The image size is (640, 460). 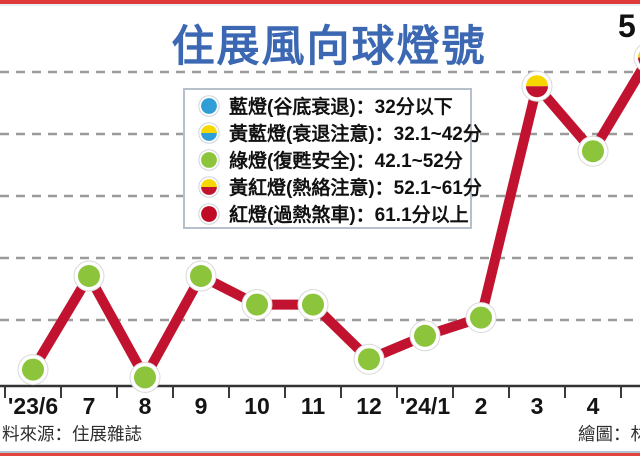 I want to click on source-text: 料來源：住展雜誌, so click(x=72, y=434).